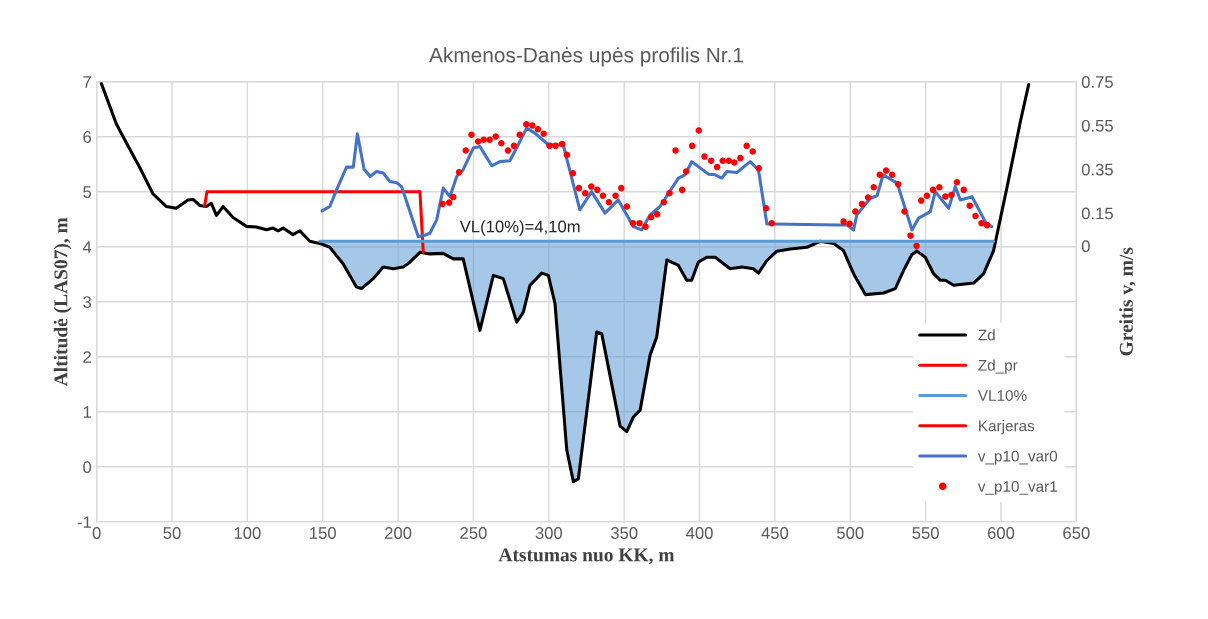  I want to click on y-tick-label: 5, so click(87, 192).